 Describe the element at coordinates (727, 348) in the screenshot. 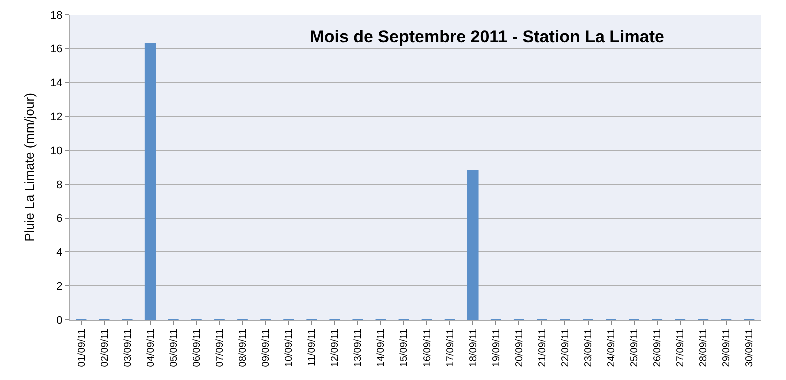

I see `x-tick-label: 29/09/11` at that location.